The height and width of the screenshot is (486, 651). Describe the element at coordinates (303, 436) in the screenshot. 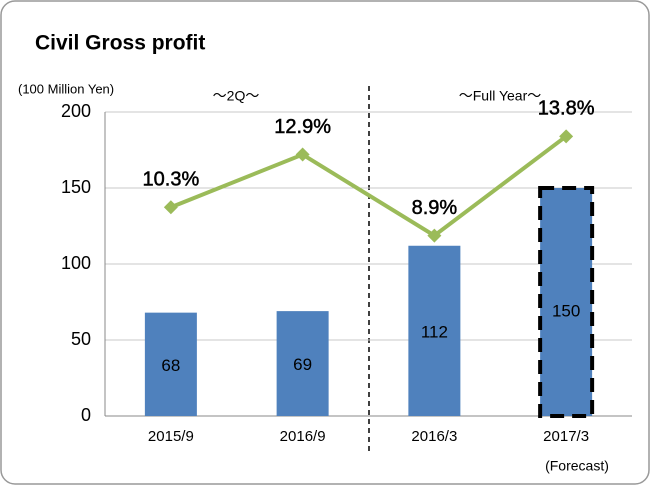

I see `x-tick-label: 2016/9` at that location.